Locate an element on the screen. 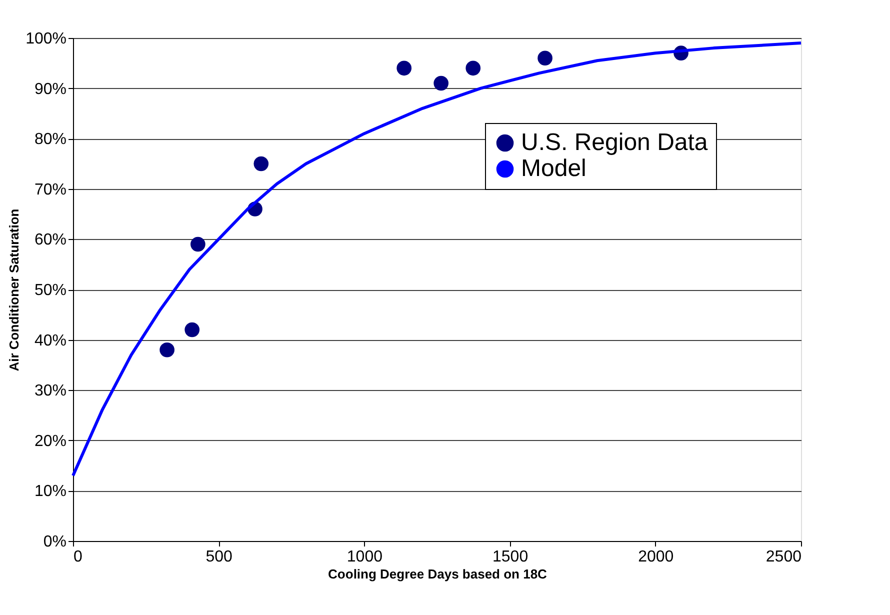  x-tick-label: 0 is located at coordinates (78, 557).